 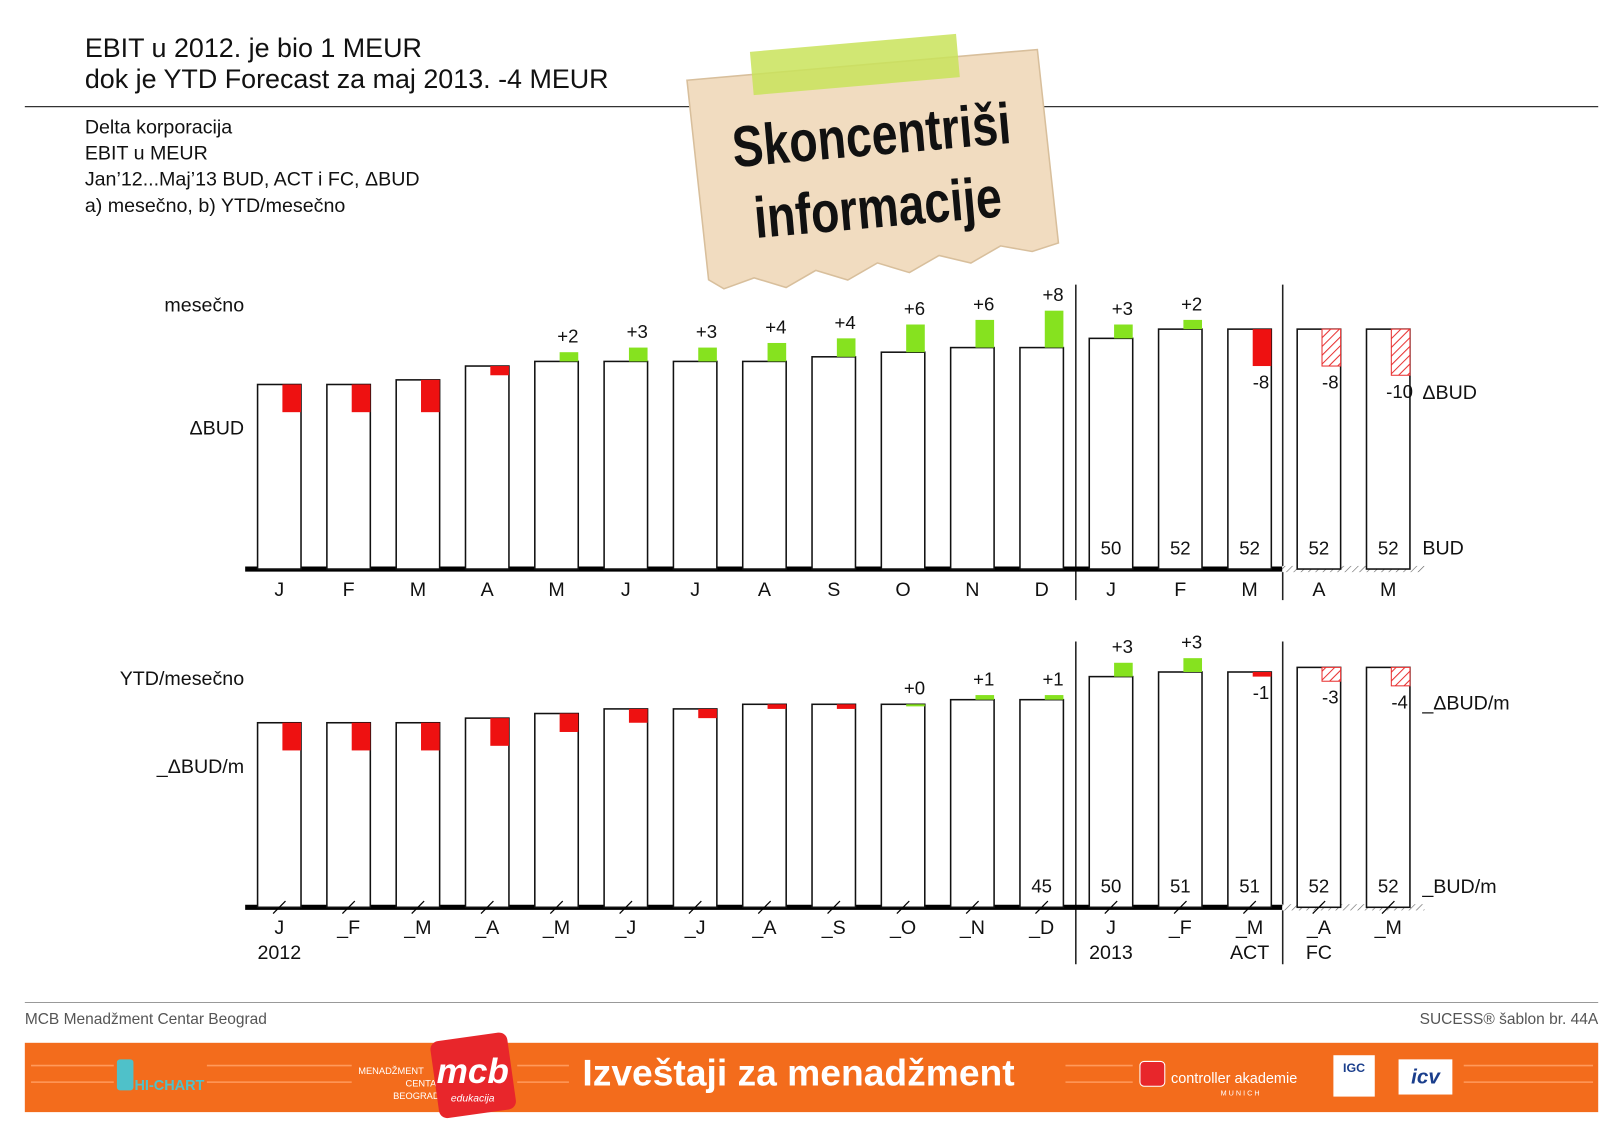 What do you see at coordinates (1319, 953) in the screenshot?
I see `group-label: FC` at bounding box center [1319, 953].